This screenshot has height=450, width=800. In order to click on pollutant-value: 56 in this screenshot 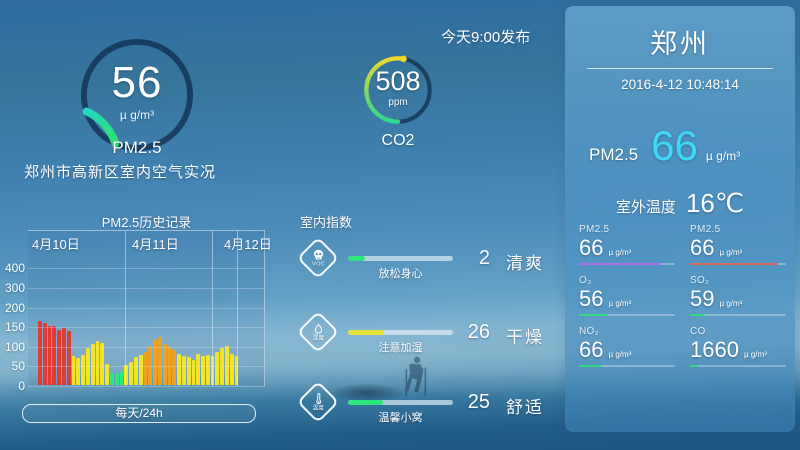, I will do `click(591, 298)`.